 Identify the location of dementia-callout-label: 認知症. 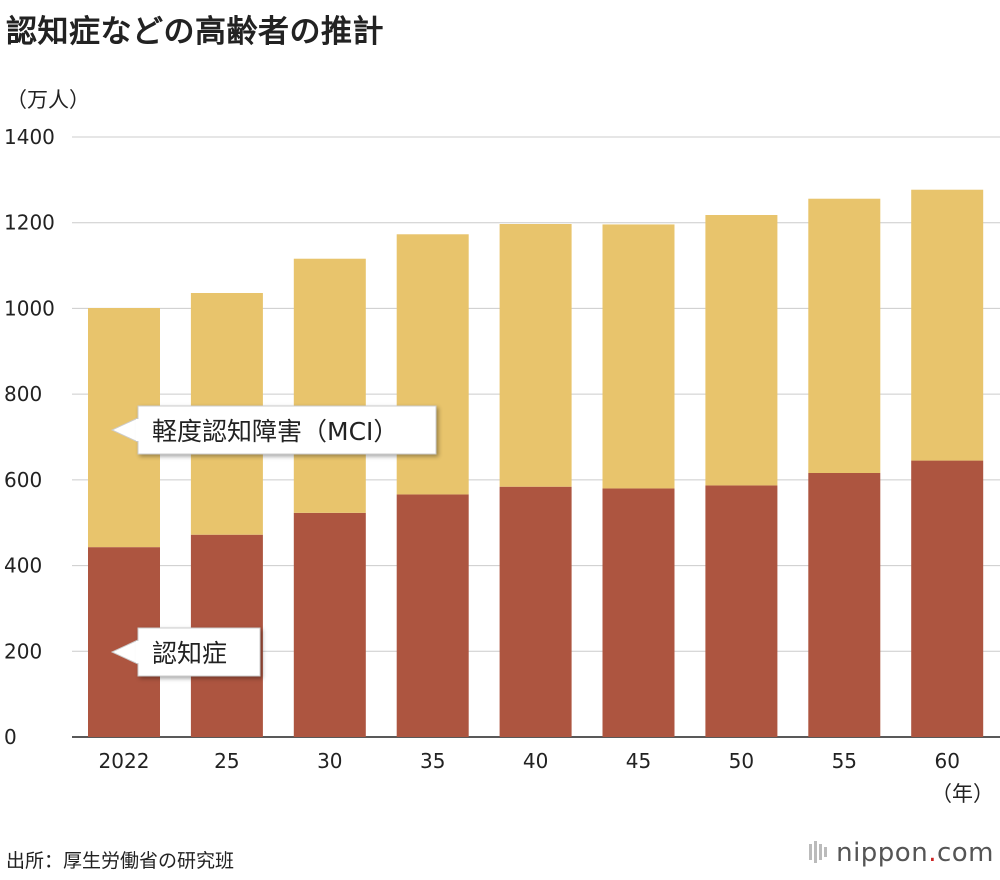
(189, 653).